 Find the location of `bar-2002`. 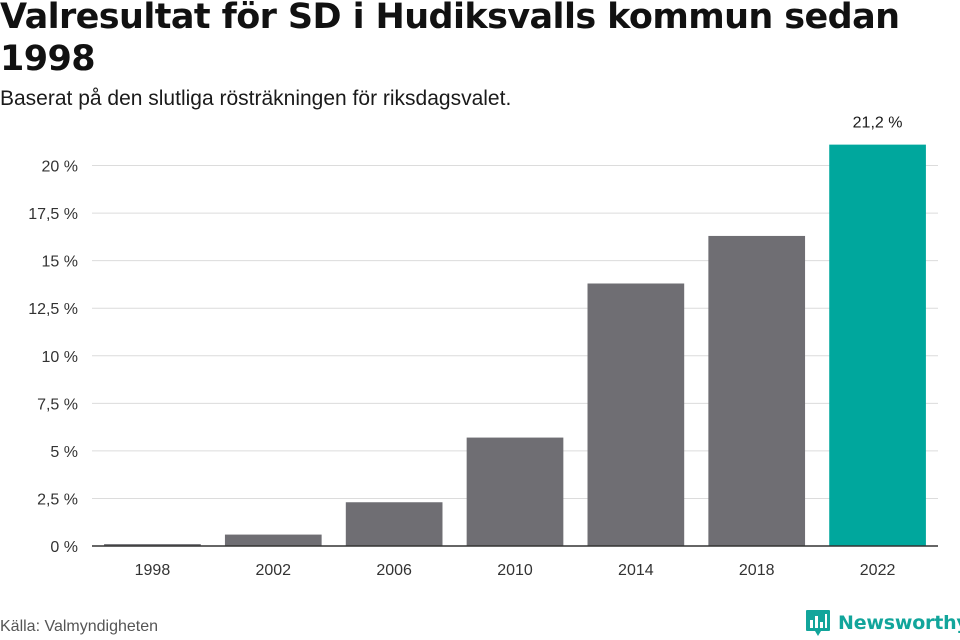

bar-2002 is located at coordinates (273, 540).